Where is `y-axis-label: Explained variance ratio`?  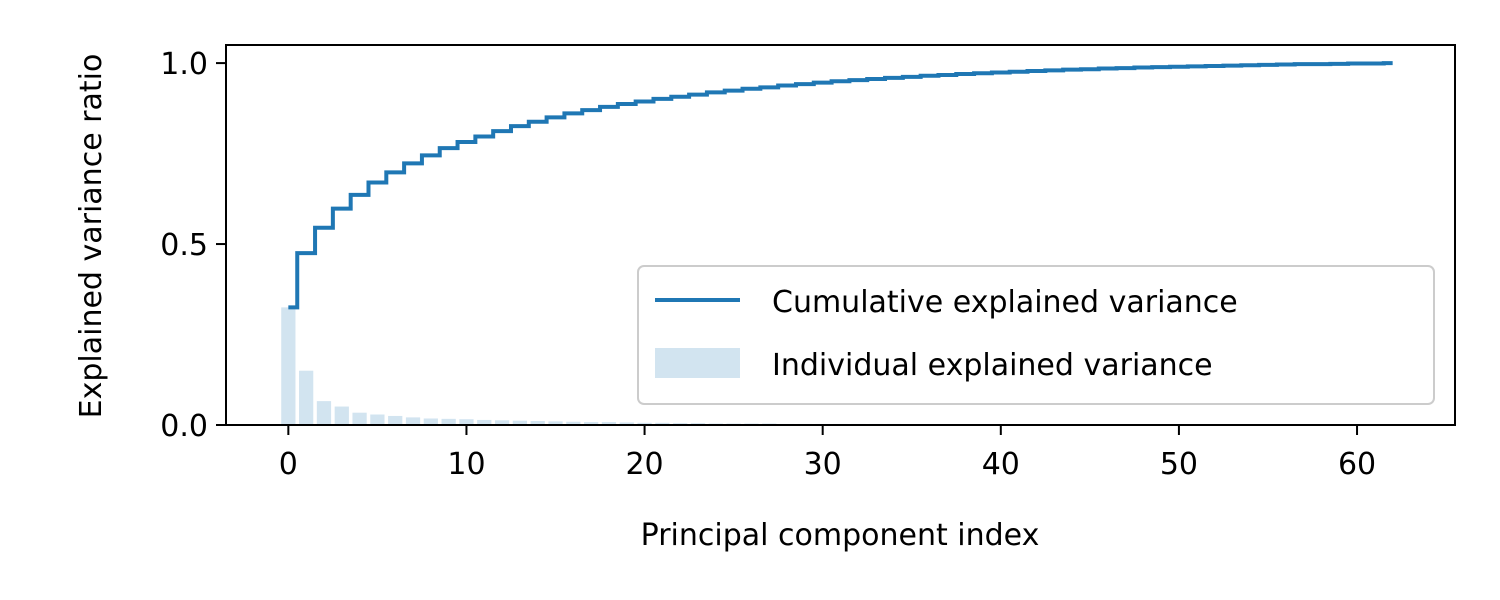
y-axis-label: Explained variance ratio is located at coordinates (91, 236).